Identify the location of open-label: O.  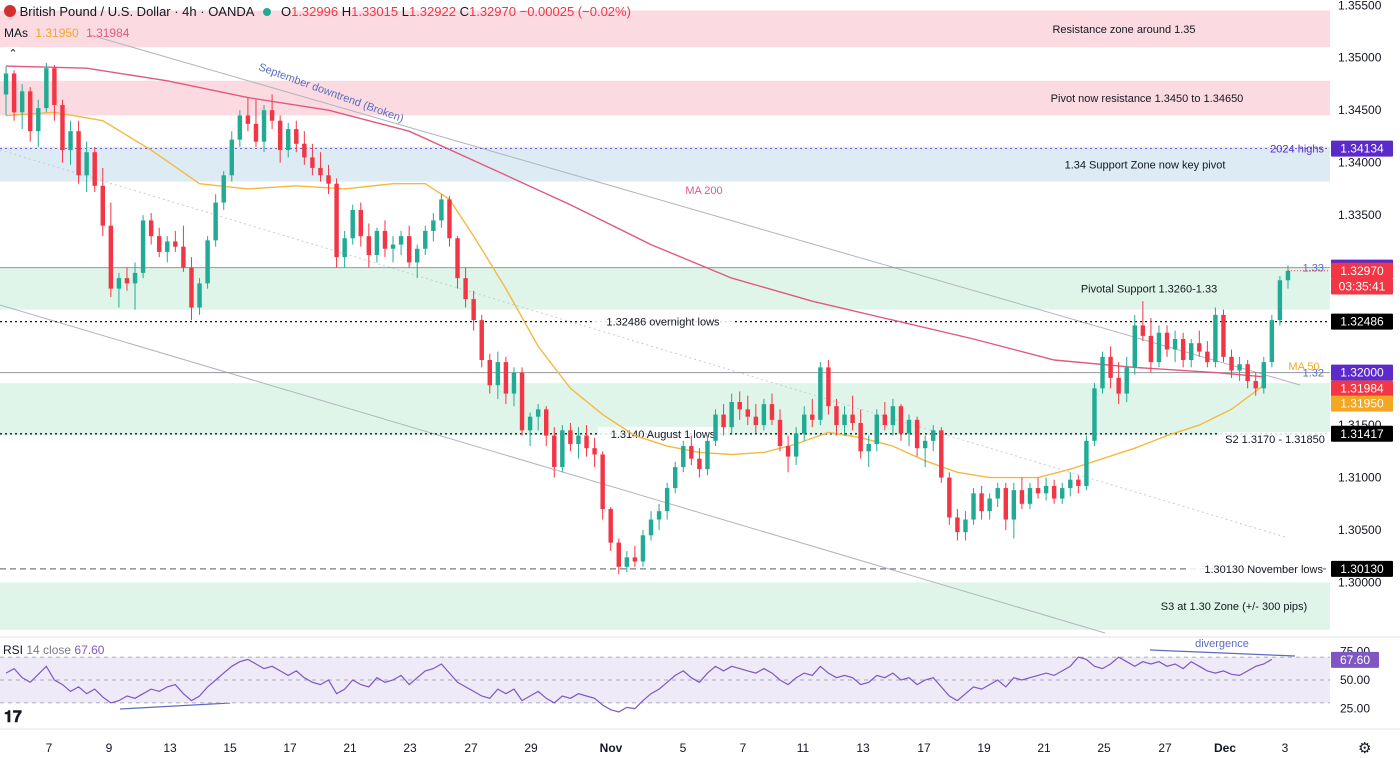
(286, 11).